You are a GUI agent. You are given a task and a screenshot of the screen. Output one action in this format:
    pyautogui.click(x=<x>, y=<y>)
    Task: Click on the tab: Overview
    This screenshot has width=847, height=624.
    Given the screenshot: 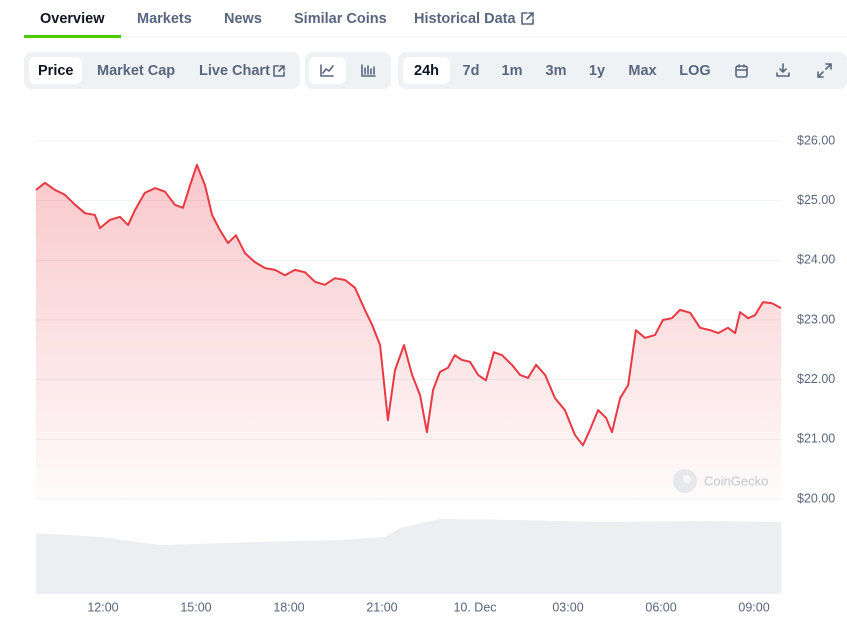 What is the action you would take?
    pyautogui.click(x=72, y=19)
    